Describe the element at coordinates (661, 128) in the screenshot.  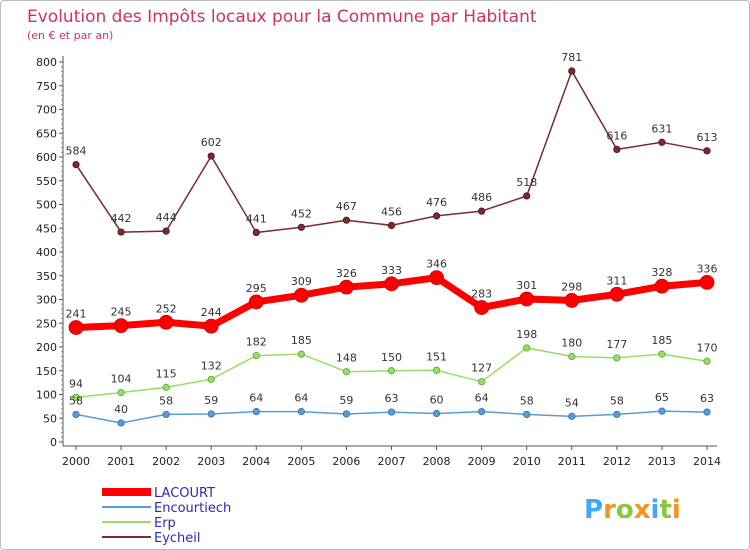
I see `data-label-eycheil: 631` at that location.